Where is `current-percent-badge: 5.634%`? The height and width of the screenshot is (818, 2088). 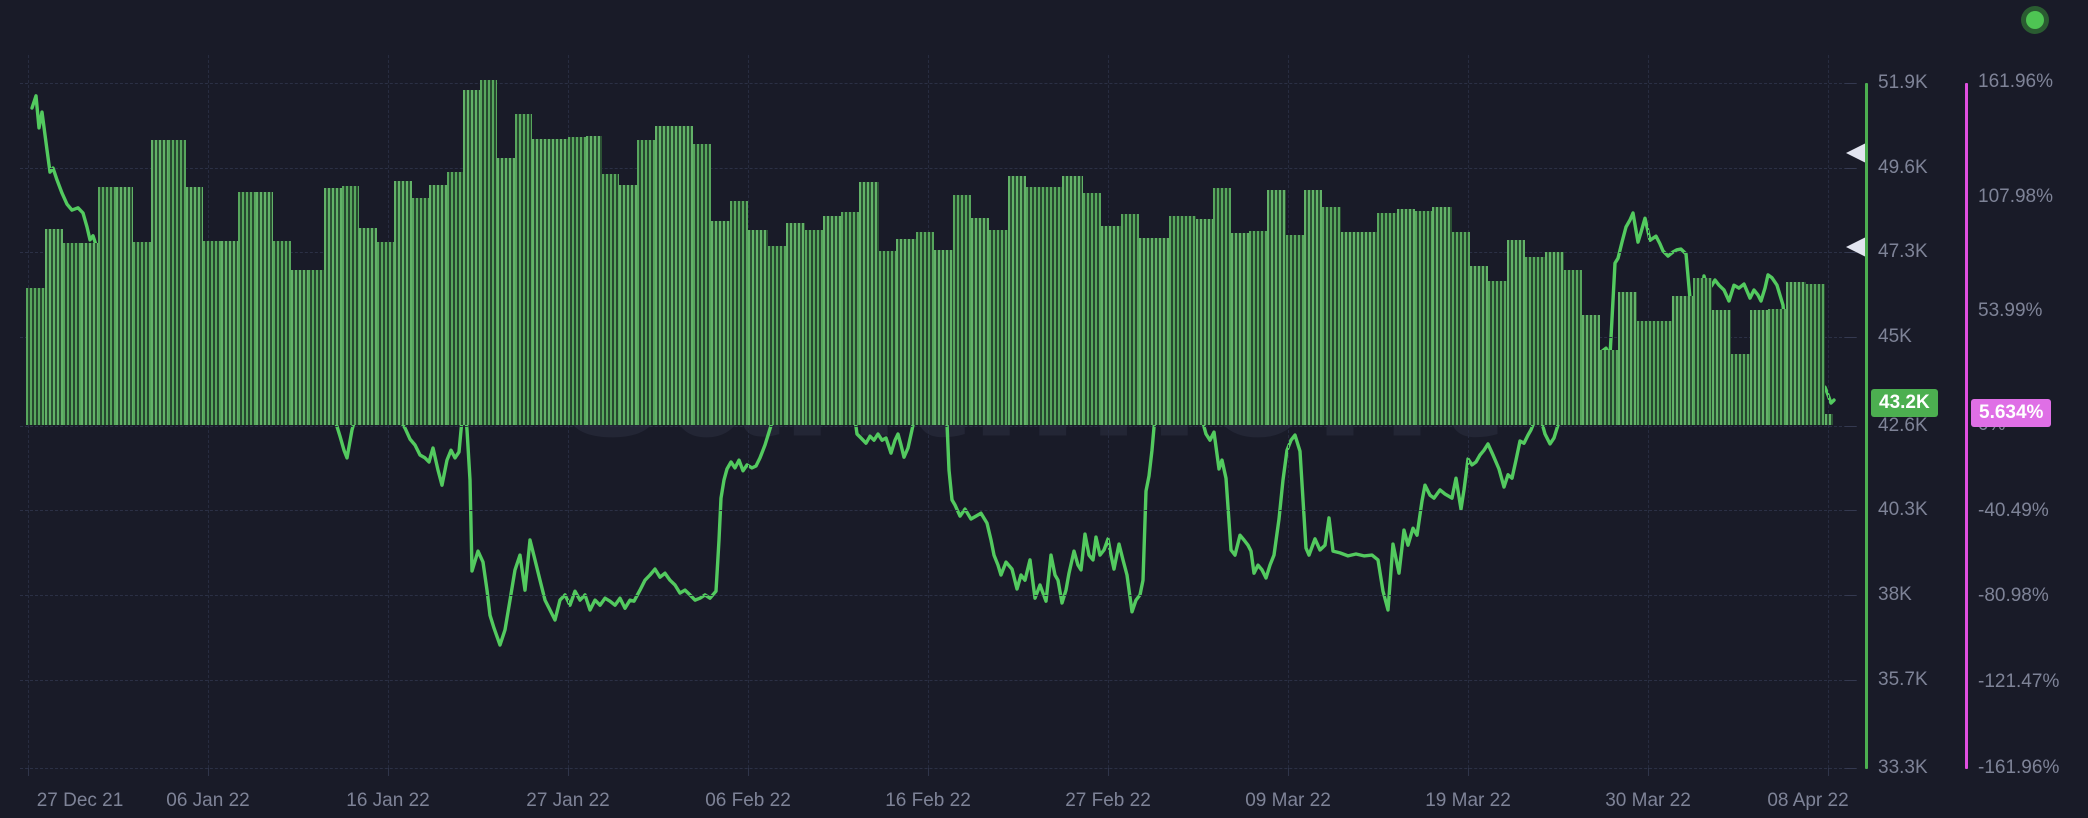
current-percent-badge: 5.634% is located at coordinates (2011, 413).